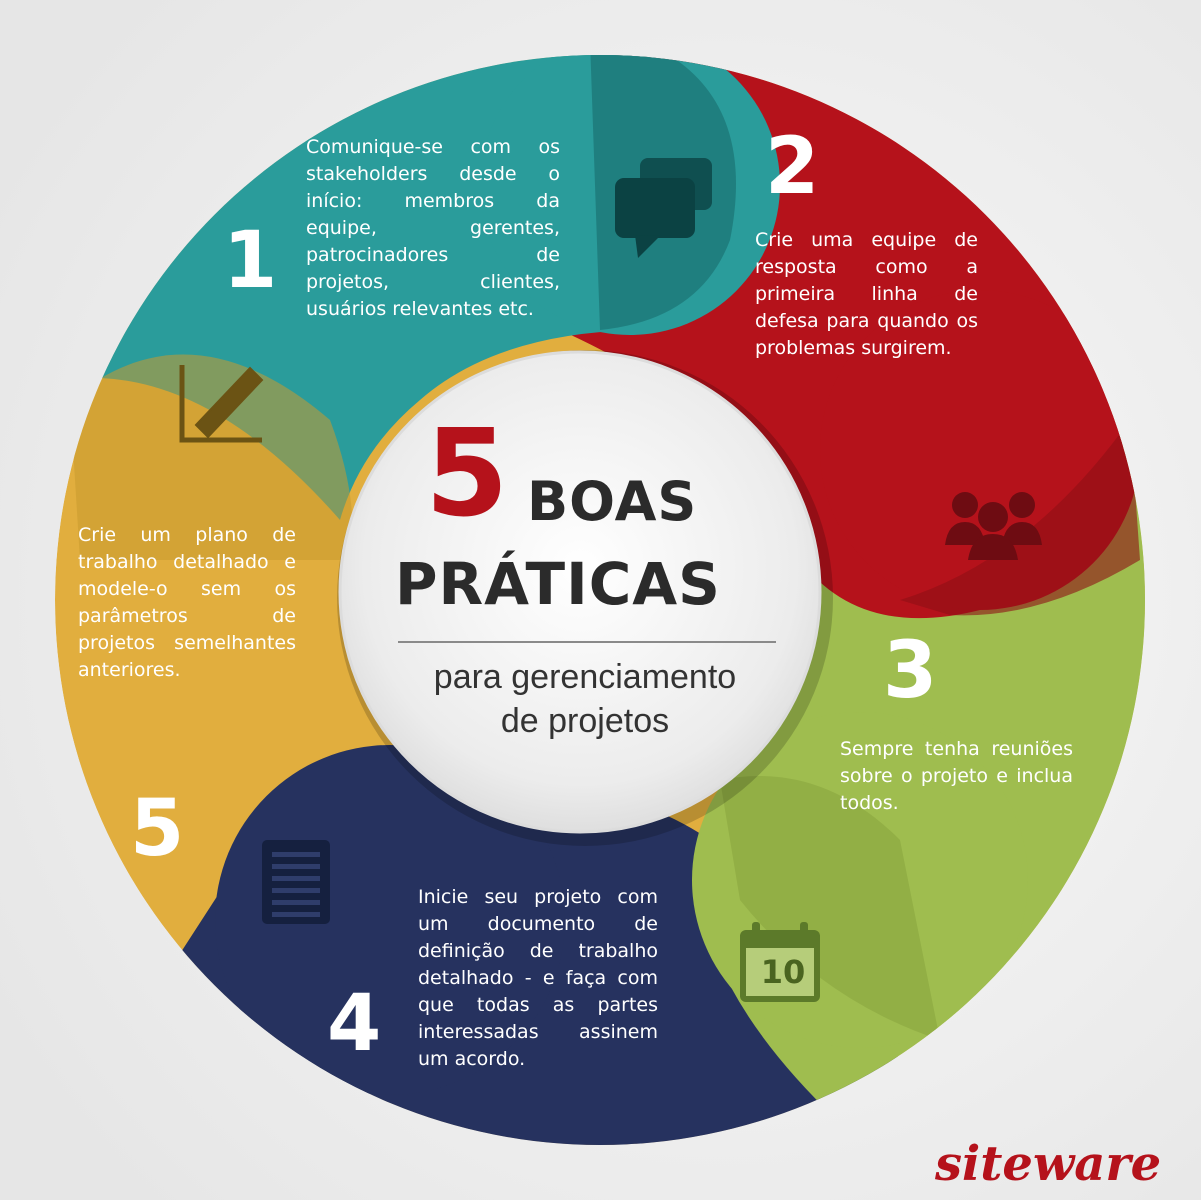  I want to click on title-number: 5, so click(467, 474).